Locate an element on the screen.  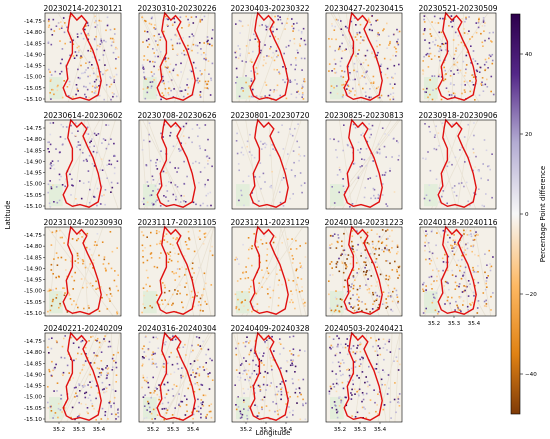
panel-title: 20240104-20231223 is located at coordinates (363, 222).